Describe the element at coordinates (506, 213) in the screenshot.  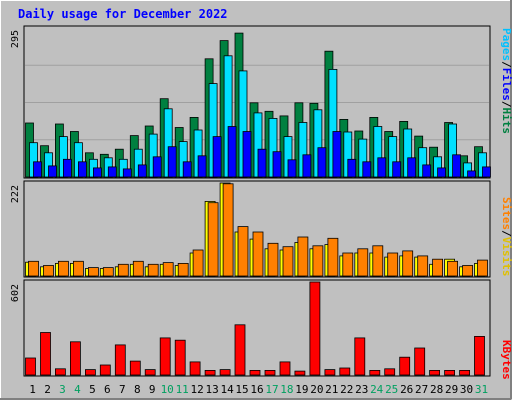
I see `right-label-middle-part-0: Sites` at that location.